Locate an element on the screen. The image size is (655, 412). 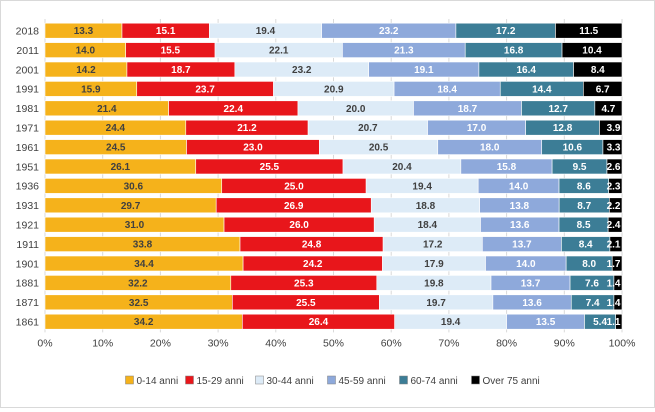
category-label: 1961 is located at coordinates (28, 148).